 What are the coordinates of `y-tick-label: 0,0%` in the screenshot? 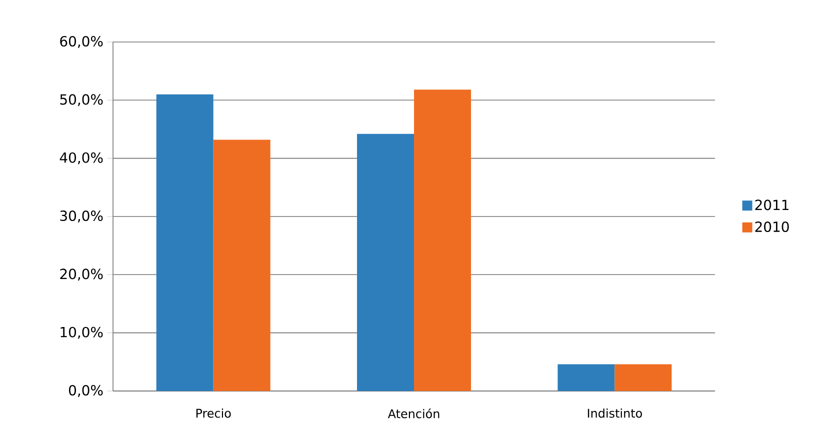 It's located at (85, 390).